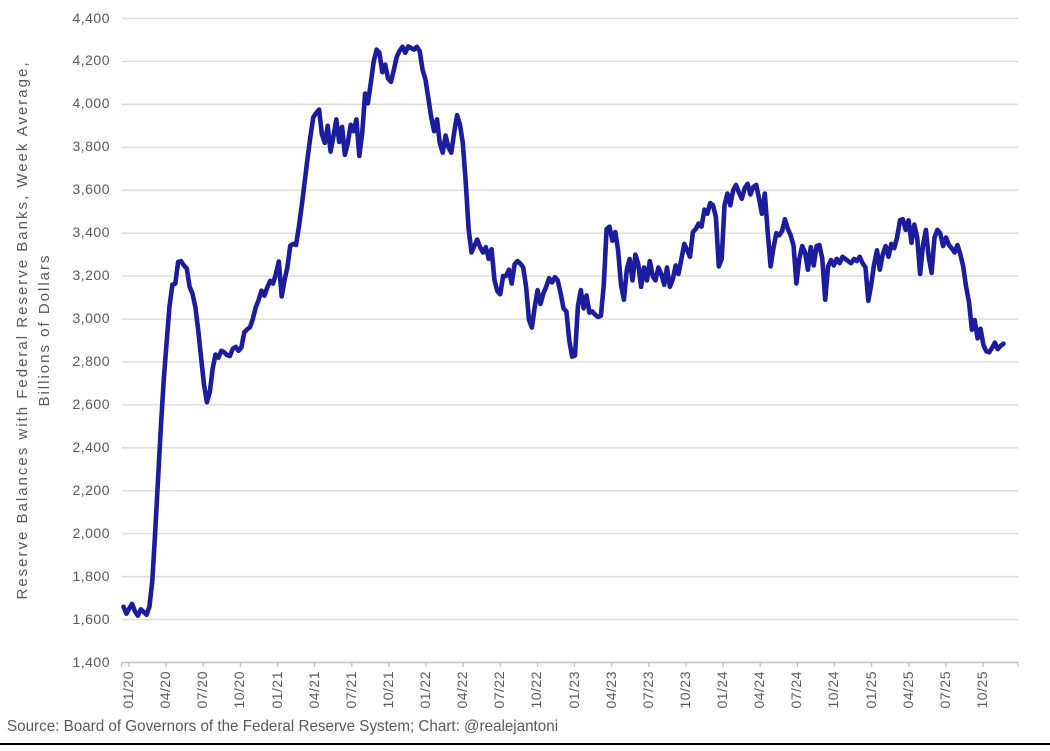 This screenshot has width=1050, height=751. What do you see at coordinates (91, 446) in the screenshot?
I see `y-tick-label: 2,400` at bounding box center [91, 446].